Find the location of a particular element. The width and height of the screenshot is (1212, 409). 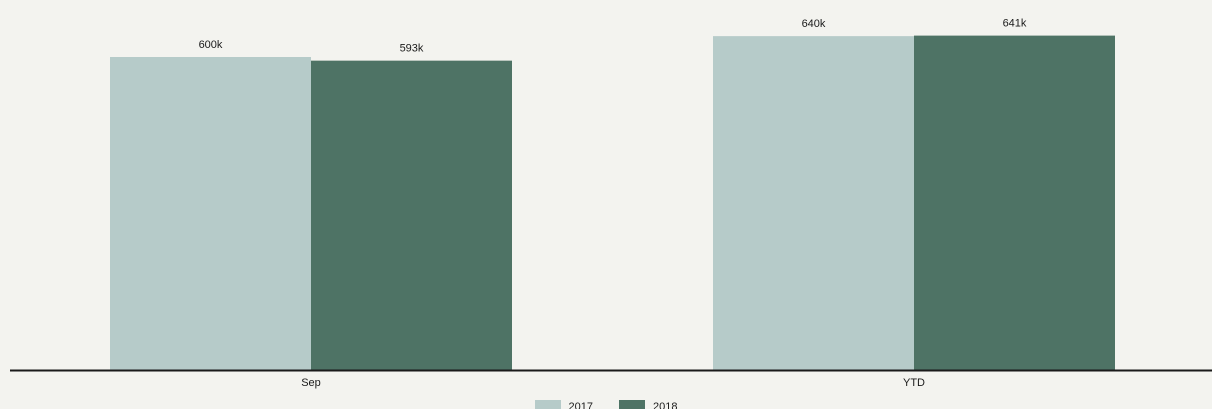

legend-swatch-2018 is located at coordinates (632, 404).